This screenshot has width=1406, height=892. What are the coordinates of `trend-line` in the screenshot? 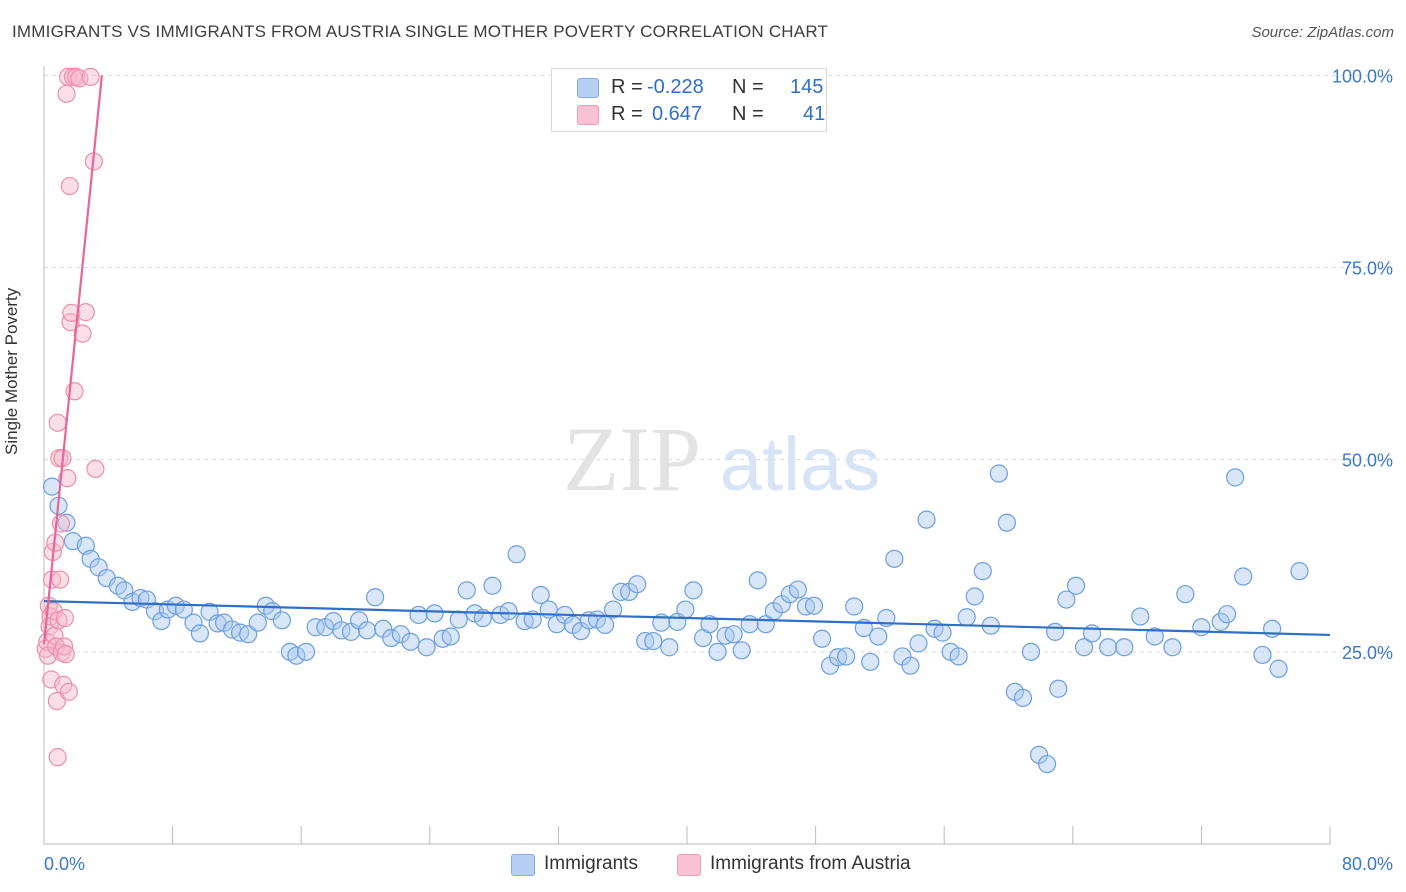 It's located at (687, 618).